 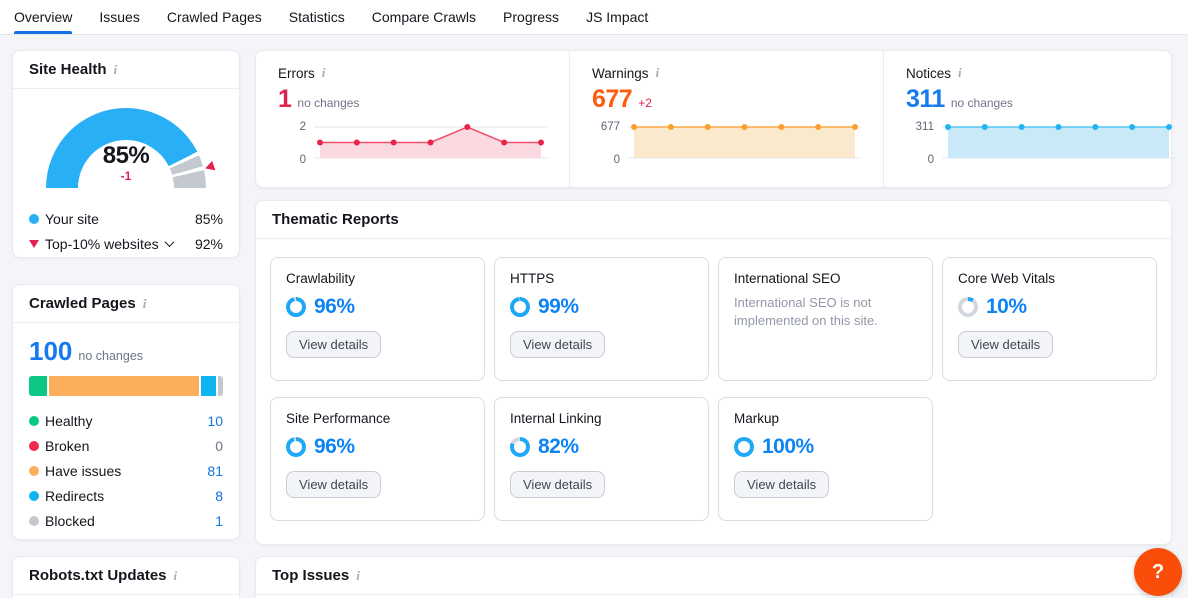 I want to click on thematic-card-title: International SEO, so click(x=787, y=278).